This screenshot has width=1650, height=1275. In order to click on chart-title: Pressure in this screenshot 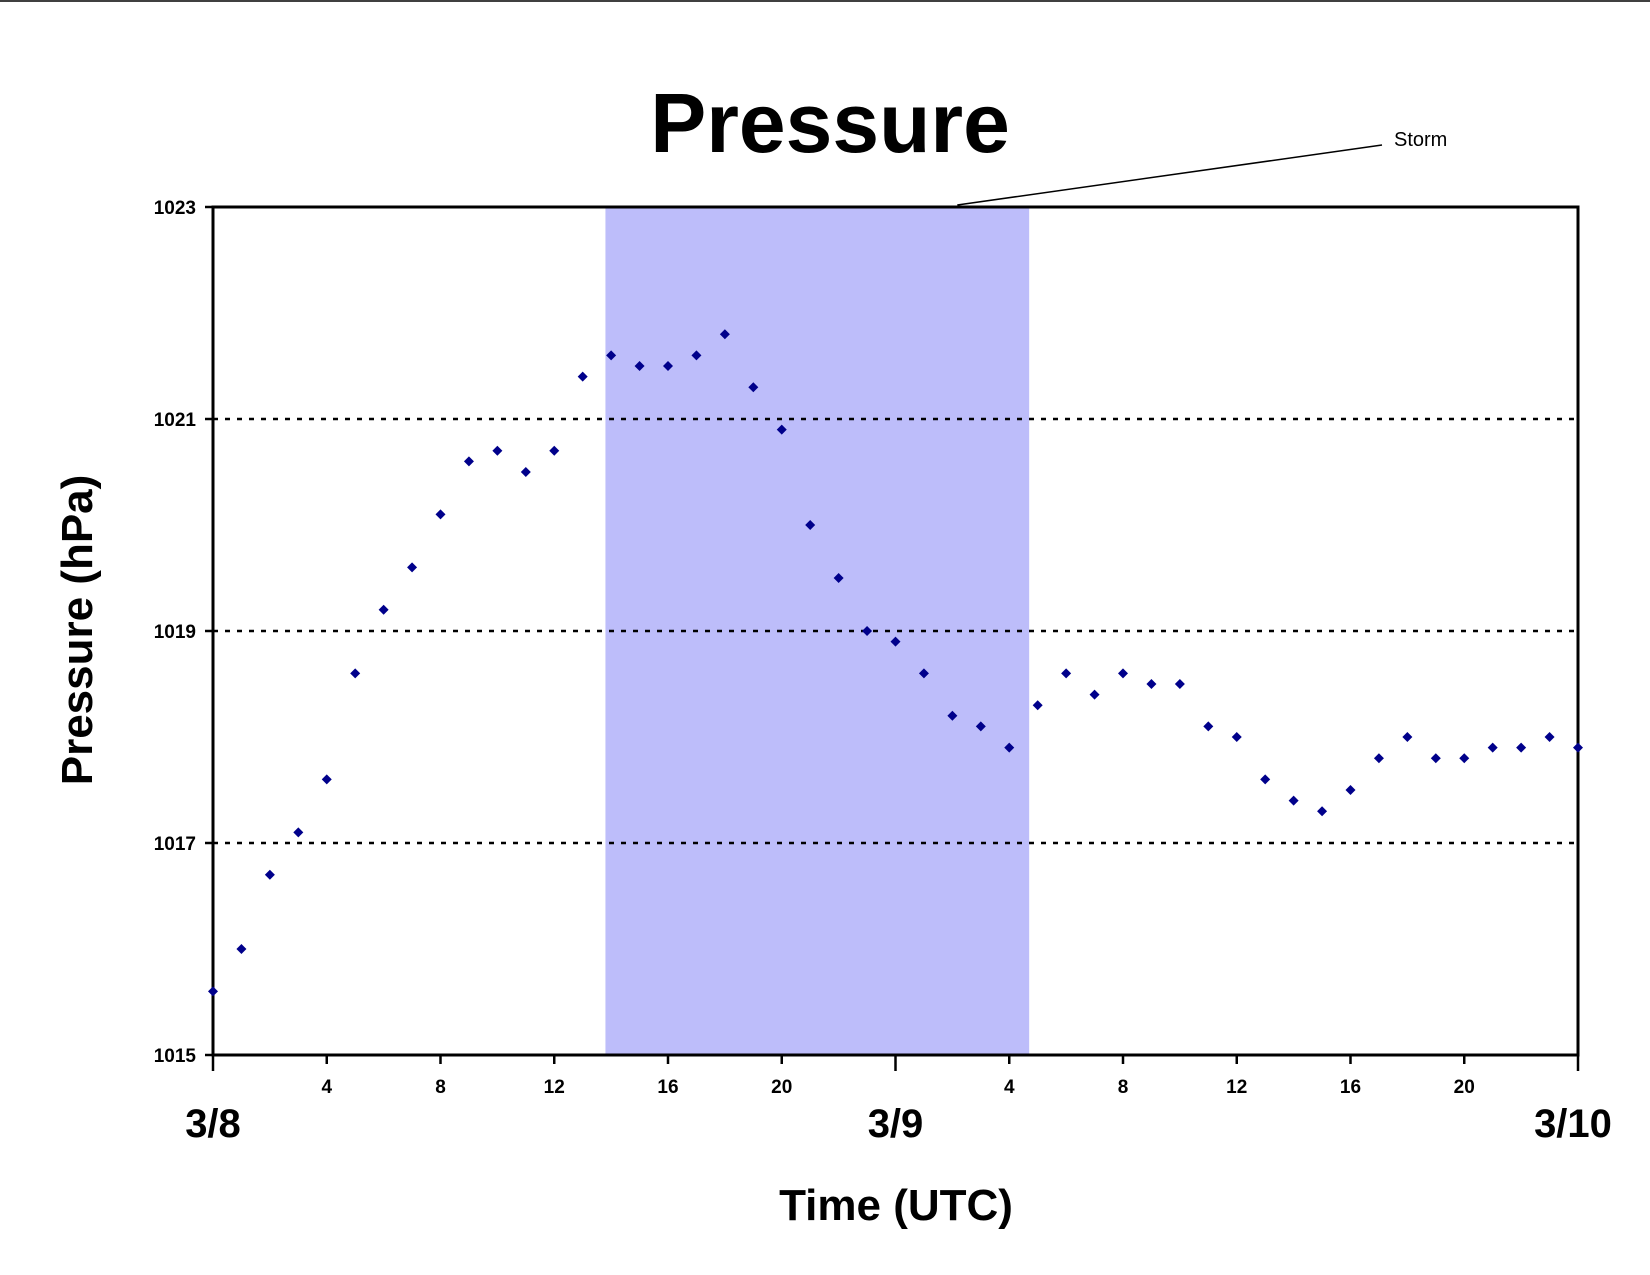, I will do `click(830, 123)`.